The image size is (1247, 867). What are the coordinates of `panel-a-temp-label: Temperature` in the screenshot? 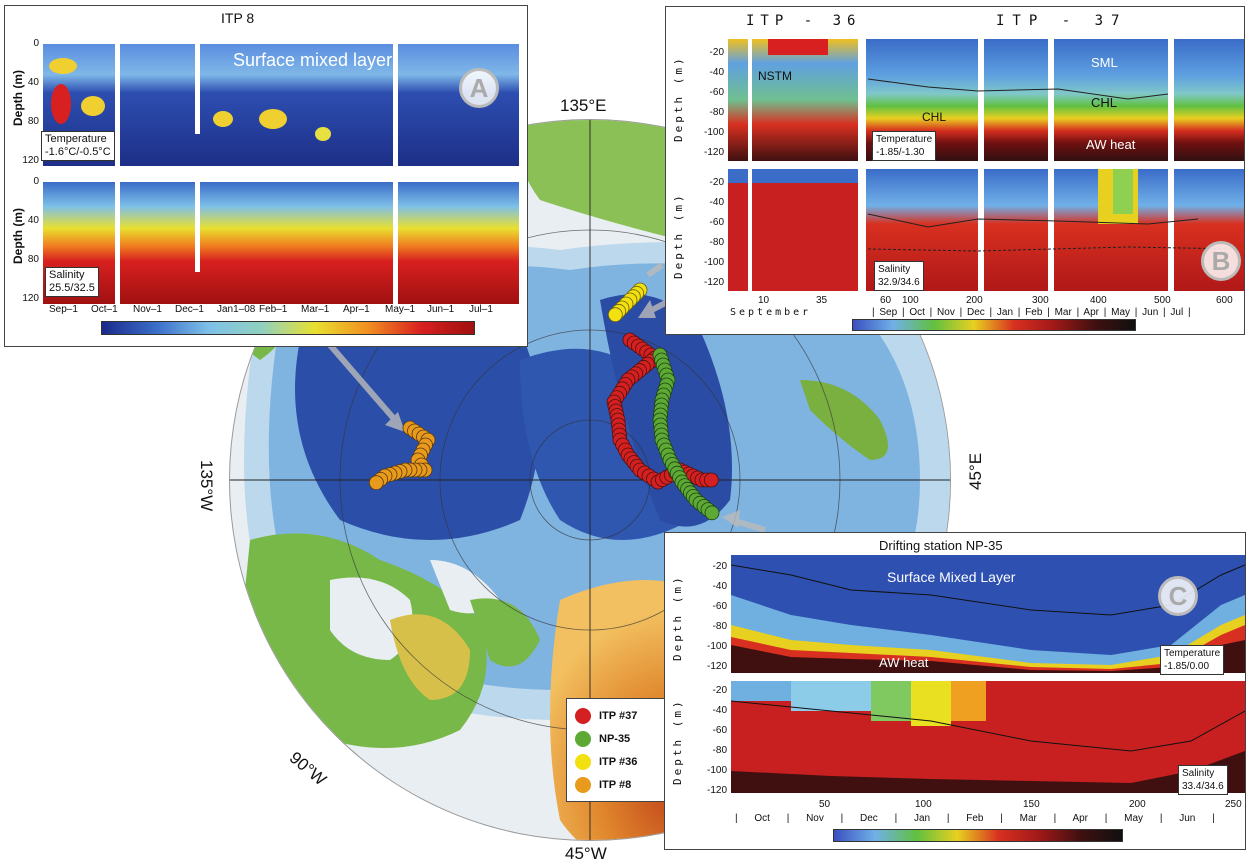 It's located at (76, 139).